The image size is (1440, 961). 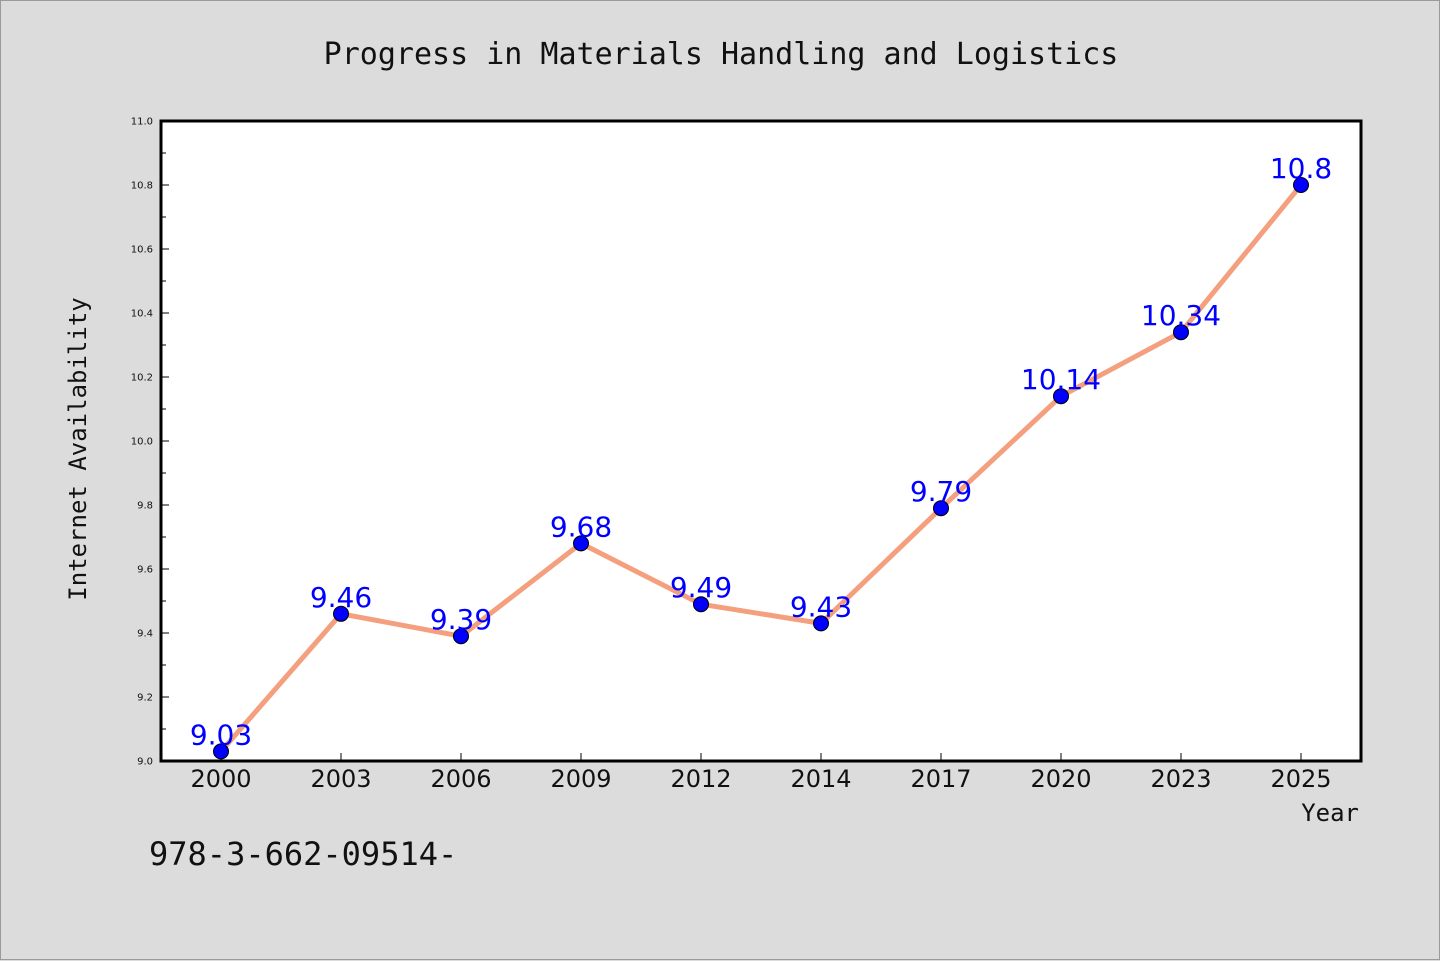 What do you see at coordinates (145, 506) in the screenshot?
I see `y-tick-label: 9.8` at bounding box center [145, 506].